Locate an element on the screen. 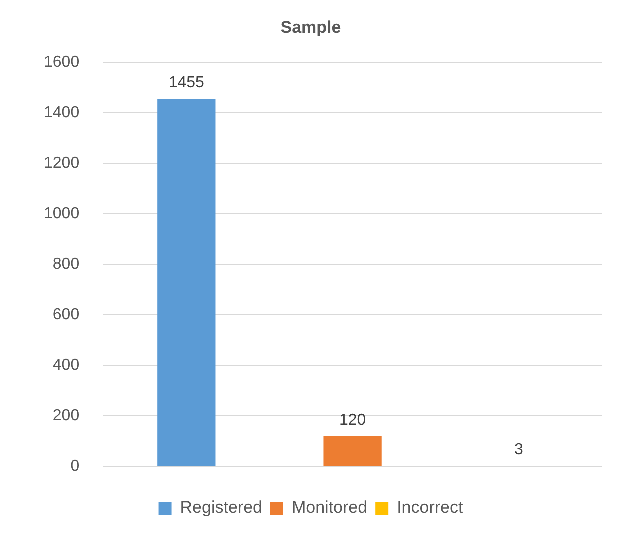 The height and width of the screenshot is (537, 630). legend-label: Incorrect is located at coordinates (430, 508).